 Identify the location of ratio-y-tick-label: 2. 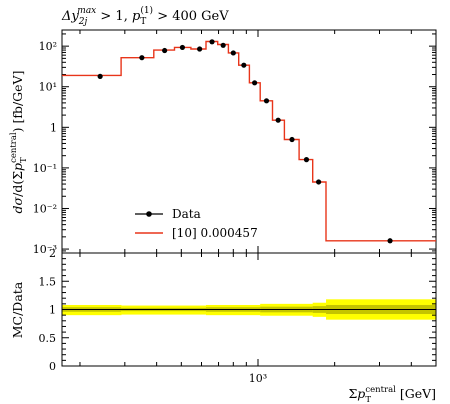
(52, 253).